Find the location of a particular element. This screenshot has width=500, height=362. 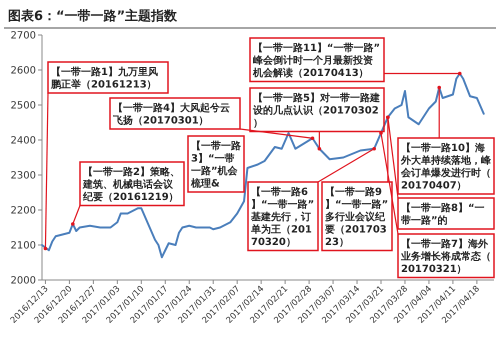

y-tick-label: 2000 is located at coordinates (23, 281).